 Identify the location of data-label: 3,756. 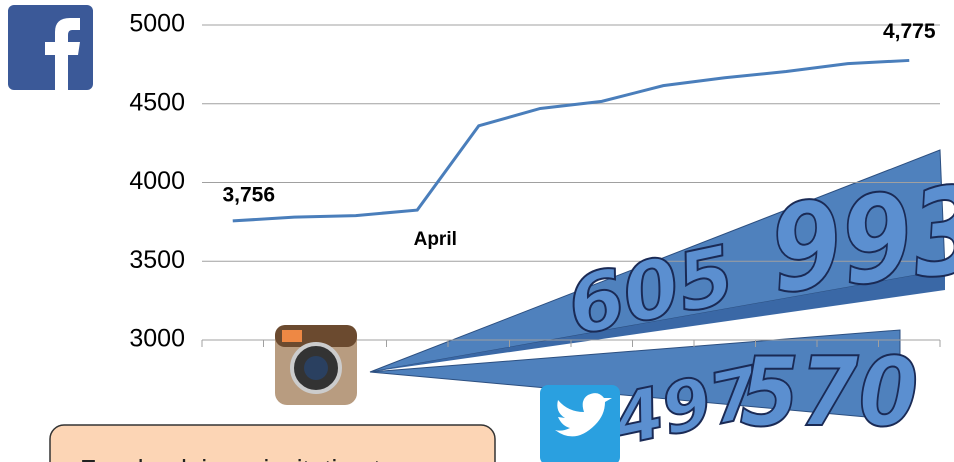
(248, 194).